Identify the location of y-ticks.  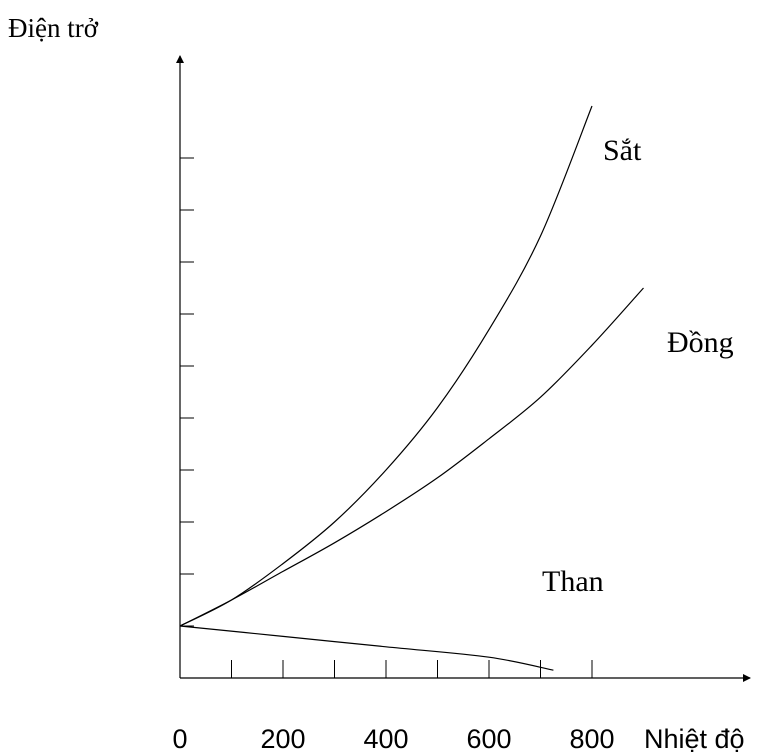
(187, 392).